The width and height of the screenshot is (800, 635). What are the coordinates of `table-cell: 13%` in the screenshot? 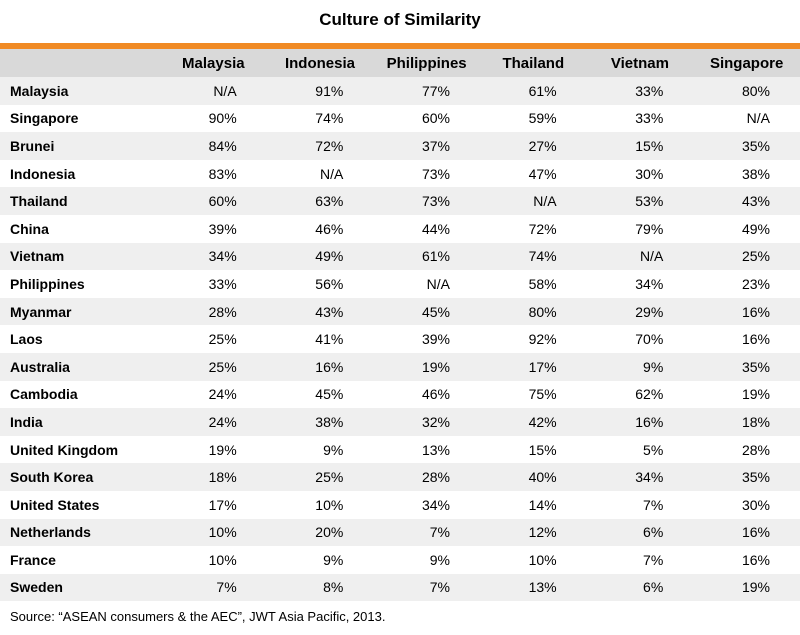 It's located at (533, 587).